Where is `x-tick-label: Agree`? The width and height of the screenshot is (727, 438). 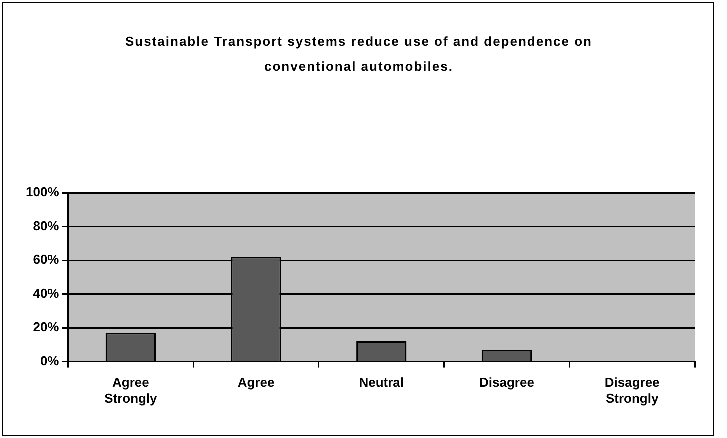 x-tick-label: Agree is located at coordinates (256, 382).